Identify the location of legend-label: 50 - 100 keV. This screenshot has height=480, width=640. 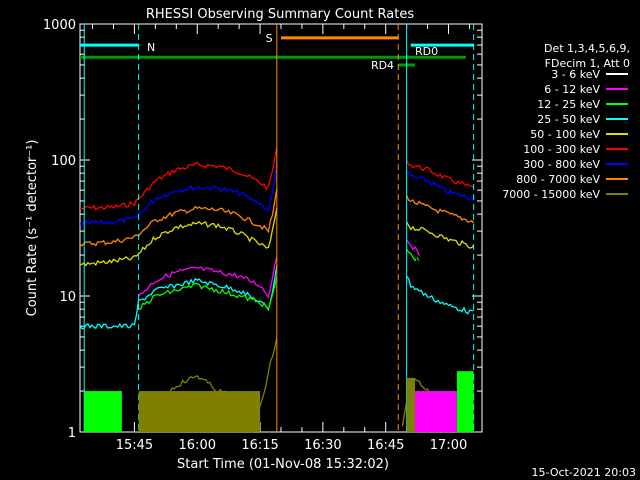
(565, 134).